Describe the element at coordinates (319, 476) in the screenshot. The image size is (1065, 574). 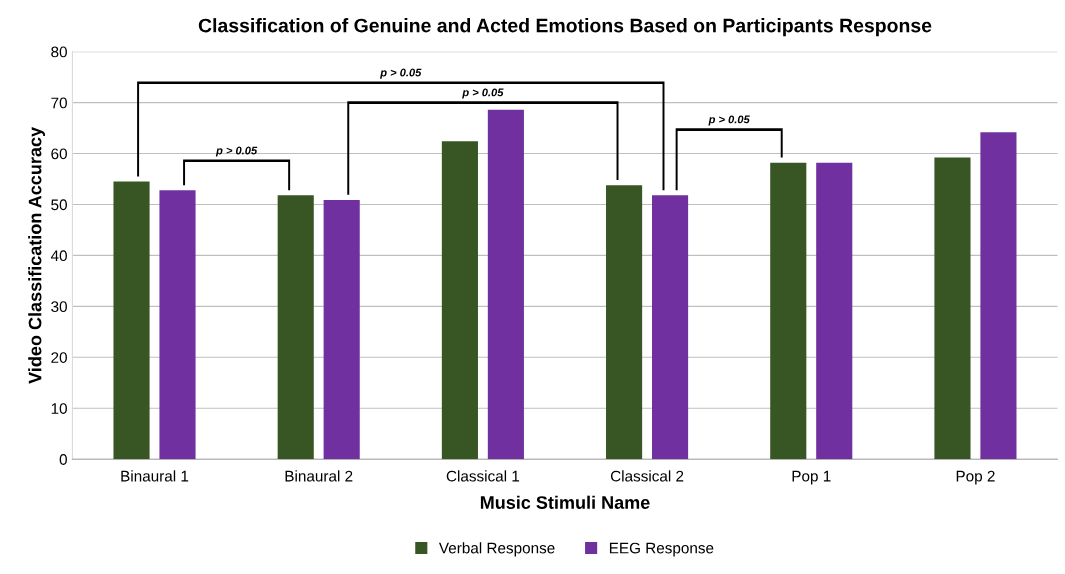
I see `x-tick-label: Binaural 2` at that location.